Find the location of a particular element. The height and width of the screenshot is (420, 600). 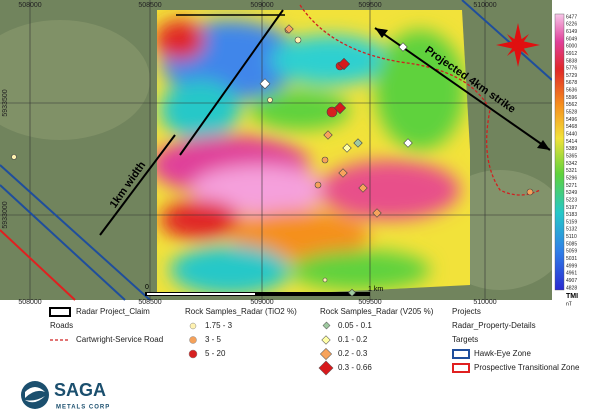

logo-name: SAGA is located at coordinates (80, 390).